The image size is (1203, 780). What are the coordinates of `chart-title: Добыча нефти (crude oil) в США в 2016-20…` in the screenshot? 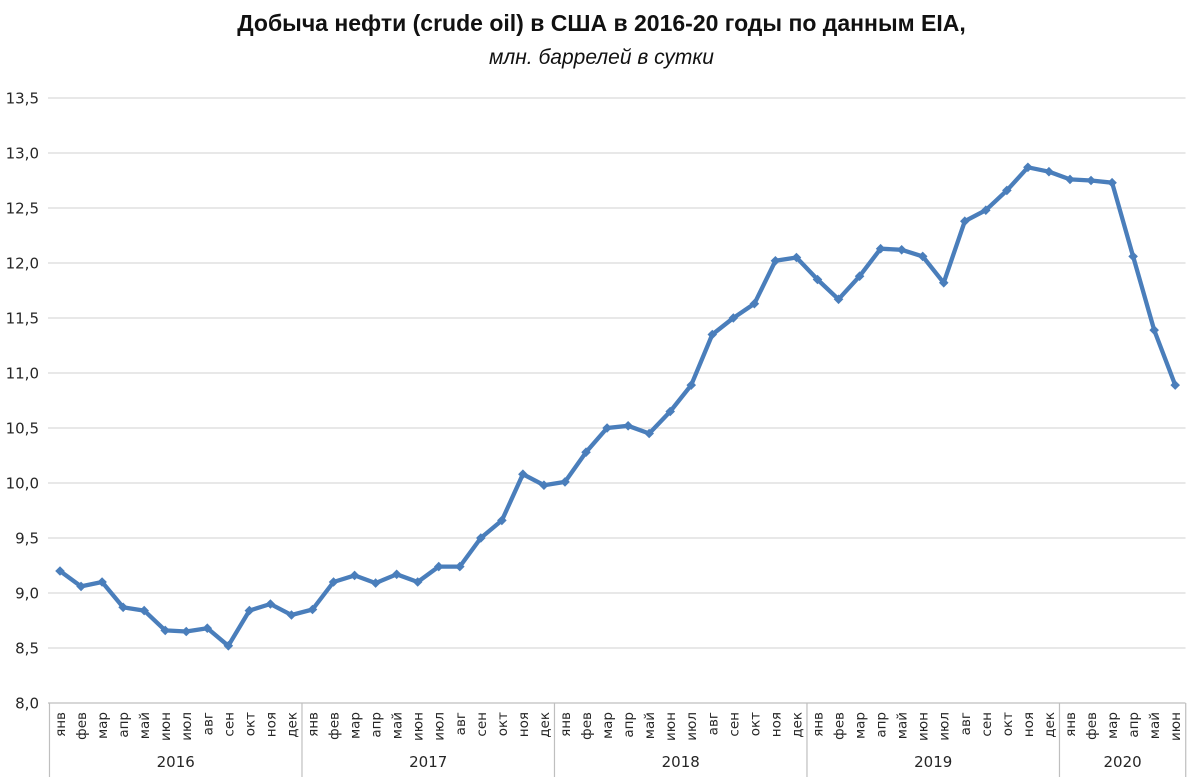 It's located at (601, 23).